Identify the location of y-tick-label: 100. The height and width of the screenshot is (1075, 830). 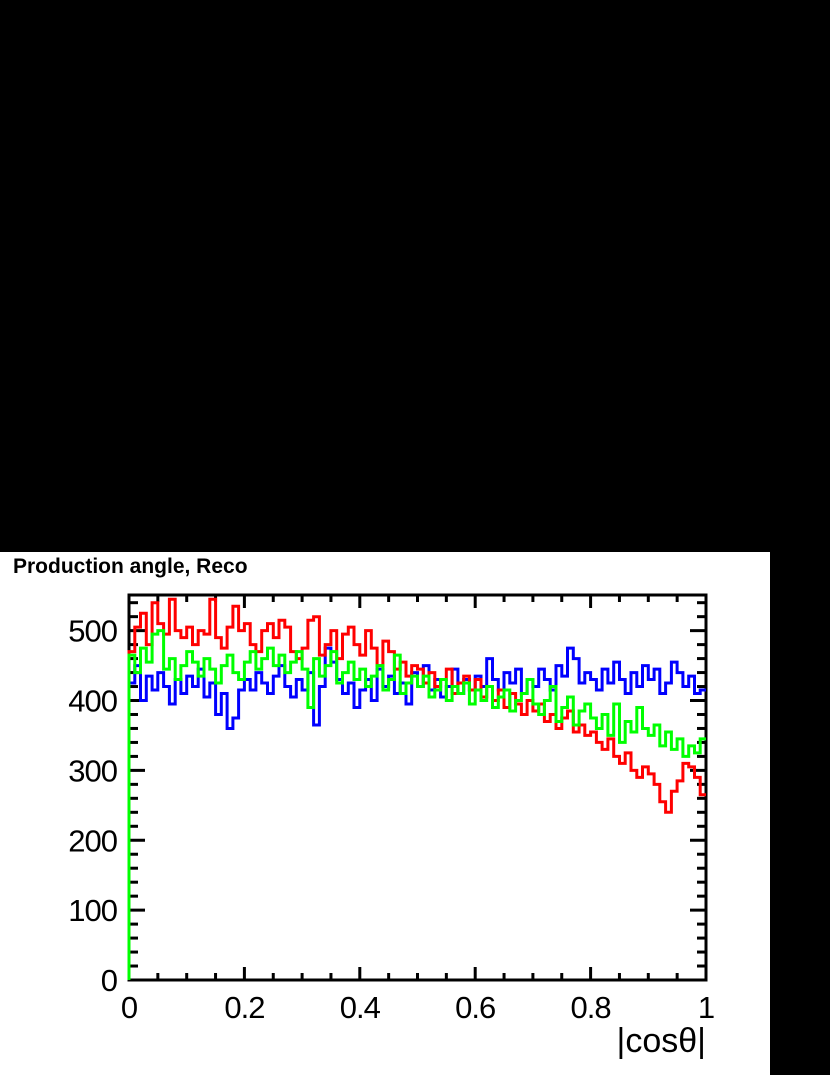
(92, 910).